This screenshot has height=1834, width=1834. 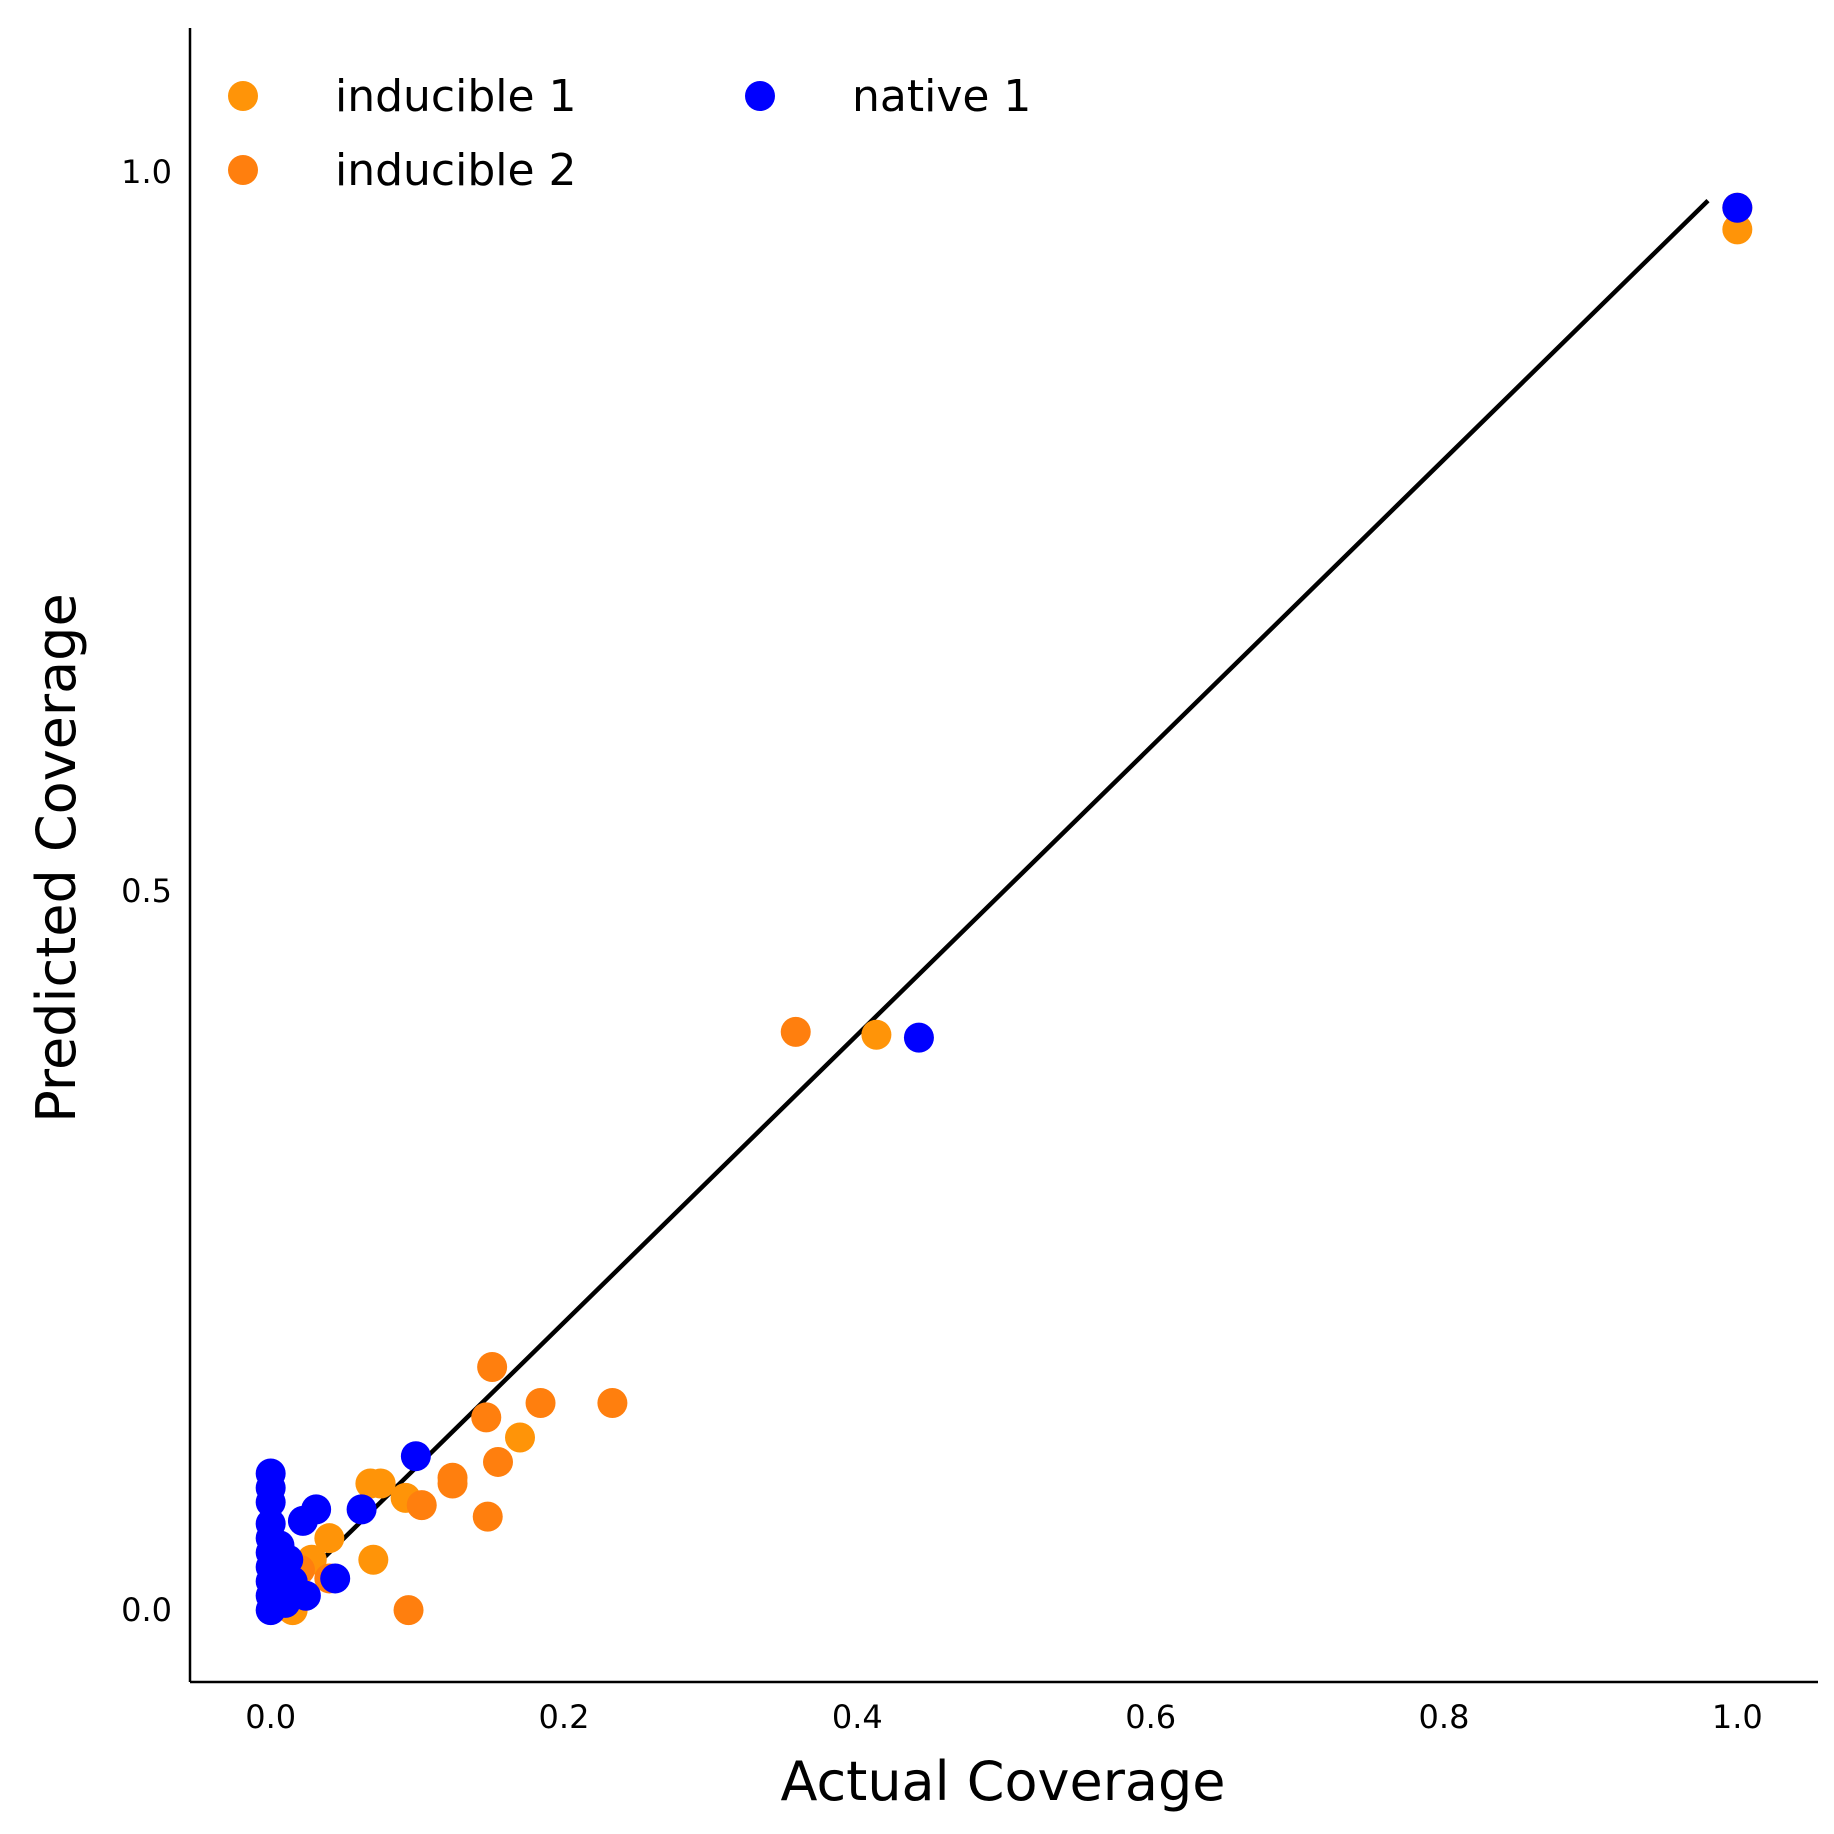 I want to click on x-tick-label: 0.2, so click(x=564, y=1717).